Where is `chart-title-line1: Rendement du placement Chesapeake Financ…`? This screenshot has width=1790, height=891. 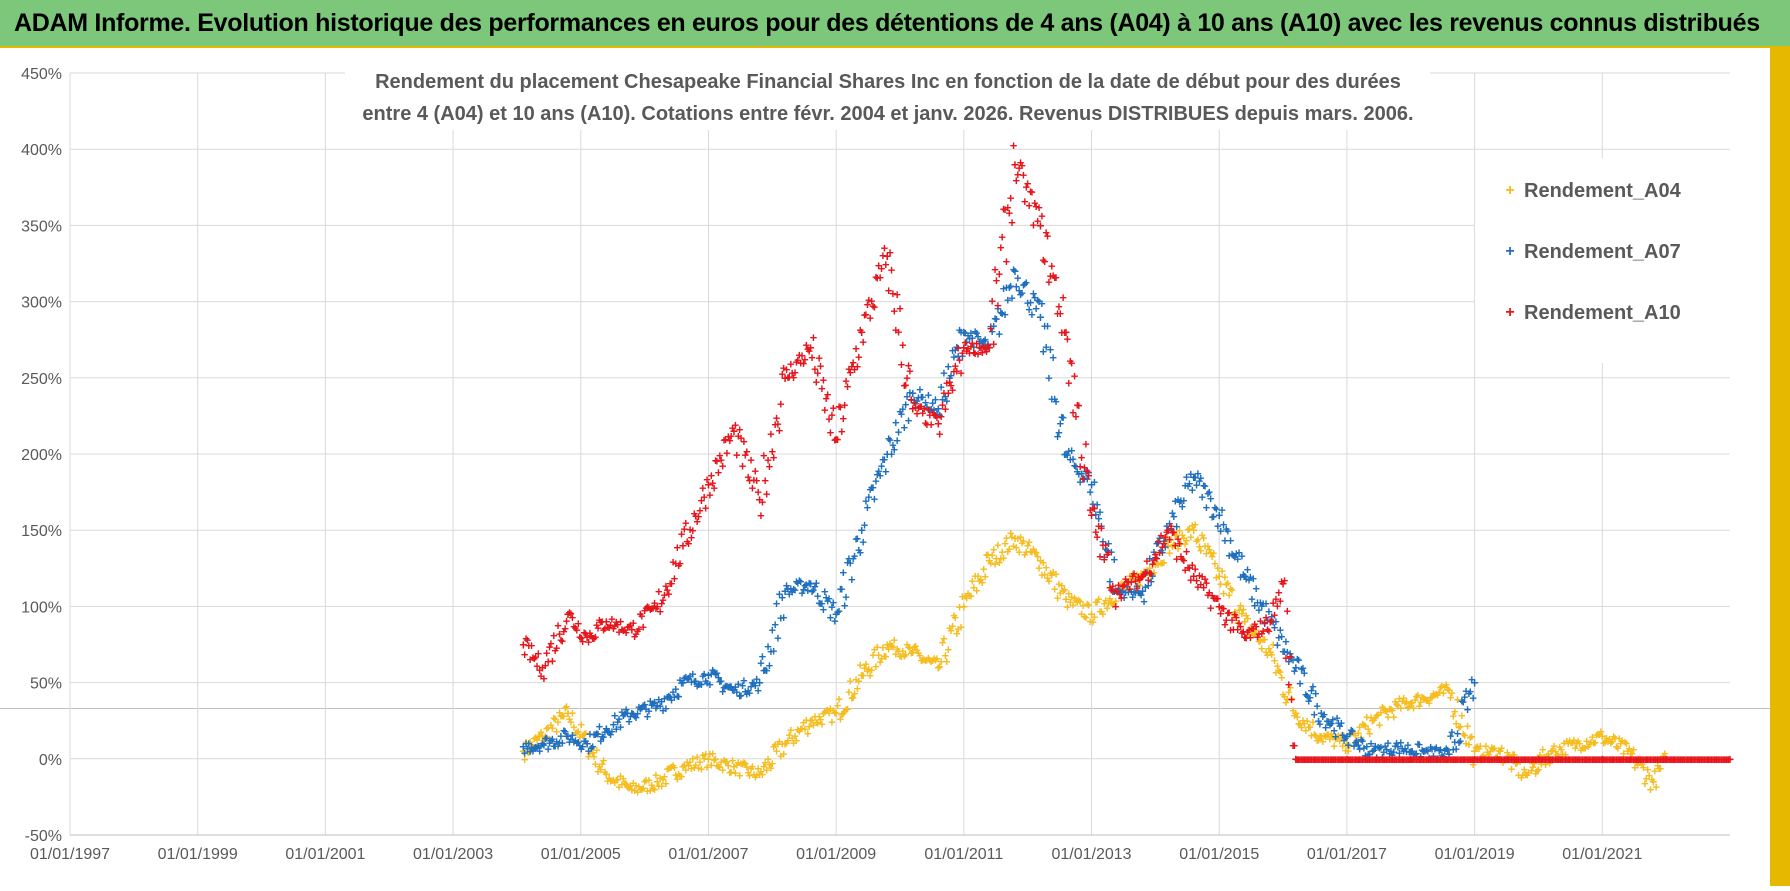 chart-title-line1: Rendement du placement Chesapeake Financ… is located at coordinates (888, 82).